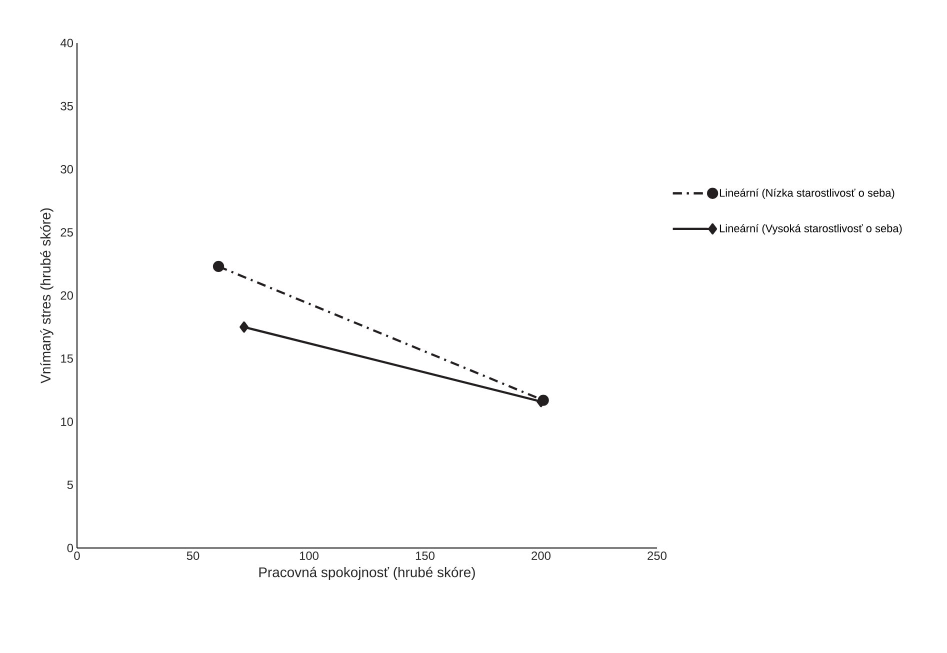 The image size is (947, 653). What do you see at coordinates (67, 295) in the screenshot?
I see `y-tick-label: 20` at bounding box center [67, 295].